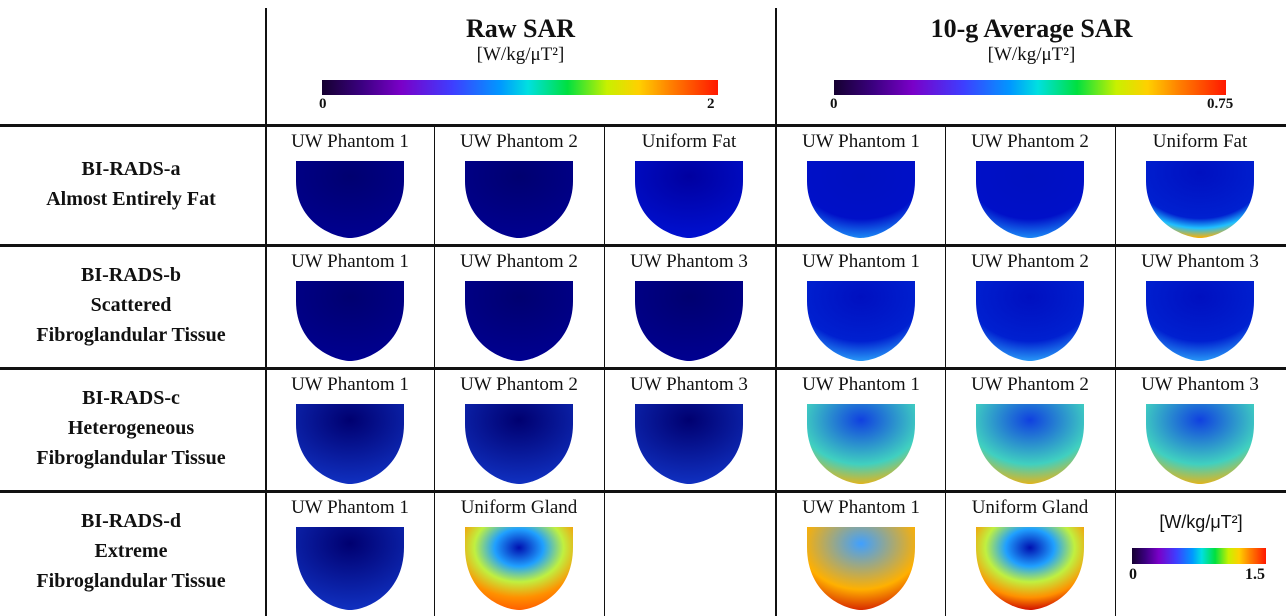 Image resolution: width=1286 pixels, height=616 pixels. I want to click on row-label-line1: BI-RADS-b, so click(131, 275).